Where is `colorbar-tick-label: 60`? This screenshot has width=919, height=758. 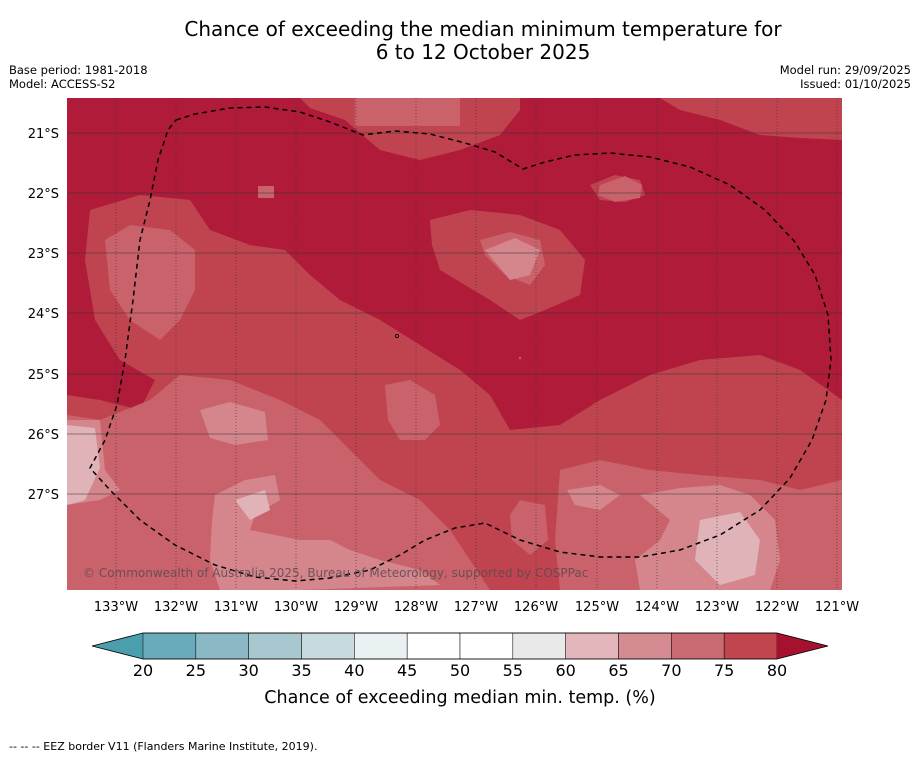 colorbar-tick-label: 60 is located at coordinates (565, 670).